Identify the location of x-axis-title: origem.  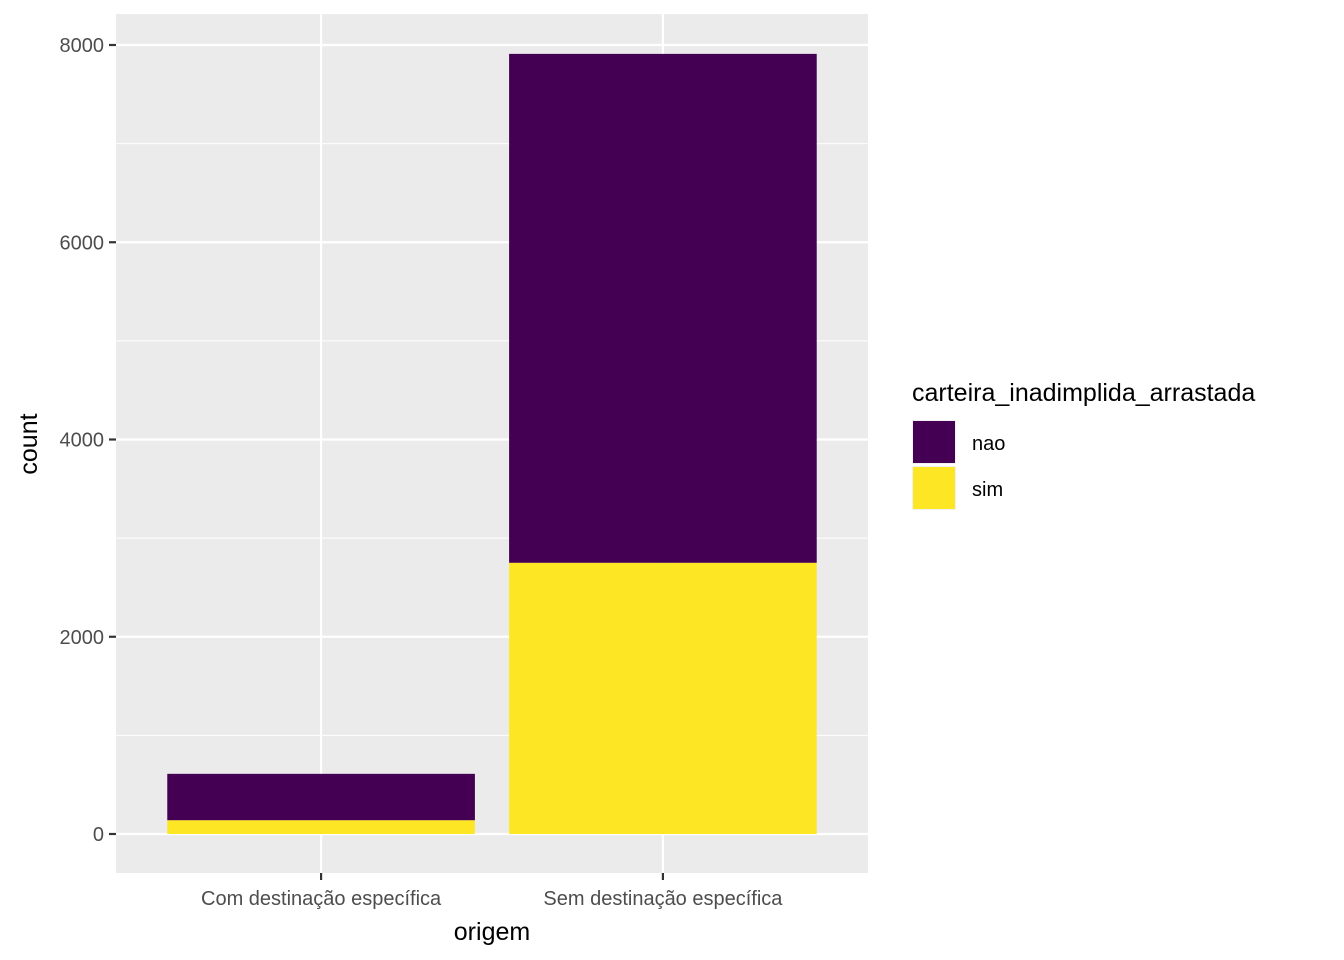
(492, 932).